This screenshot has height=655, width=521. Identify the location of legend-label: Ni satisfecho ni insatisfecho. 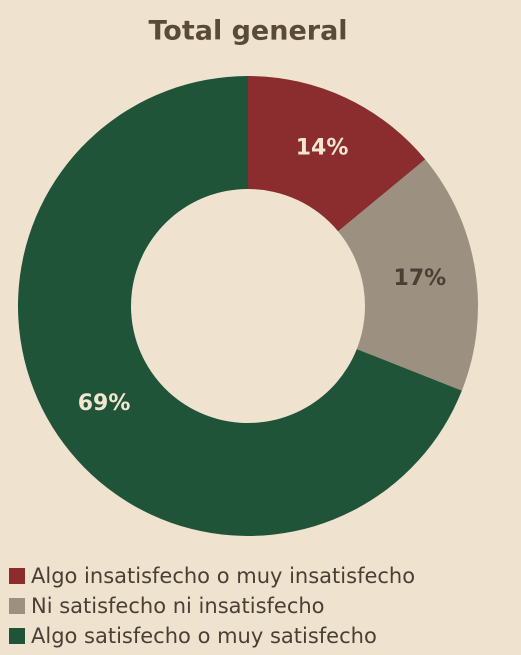
(178, 606).